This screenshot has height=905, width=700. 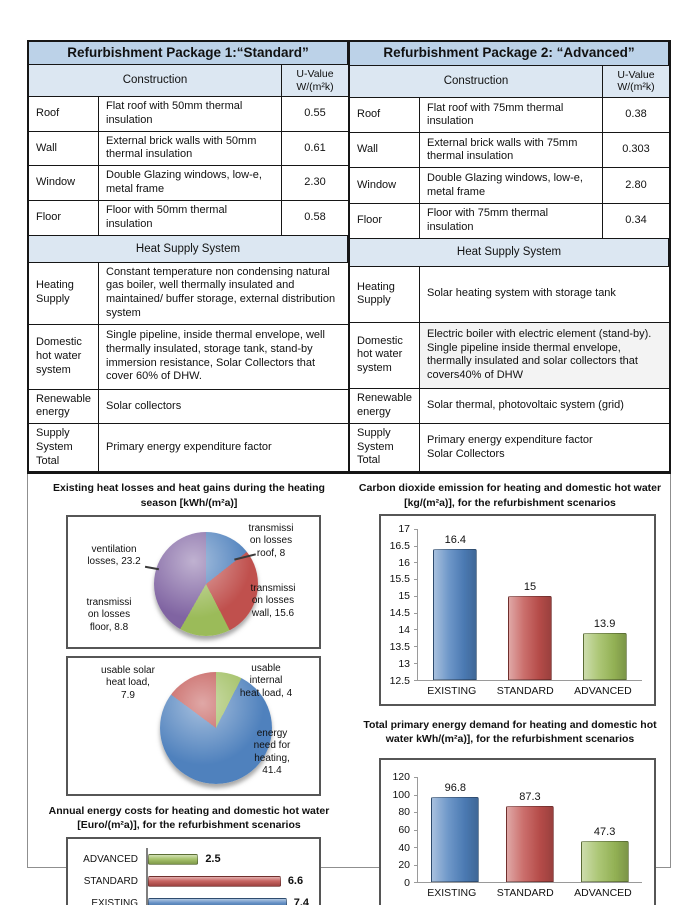 What do you see at coordinates (385, 186) in the screenshot?
I see `row-label-cell: Window` at bounding box center [385, 186].